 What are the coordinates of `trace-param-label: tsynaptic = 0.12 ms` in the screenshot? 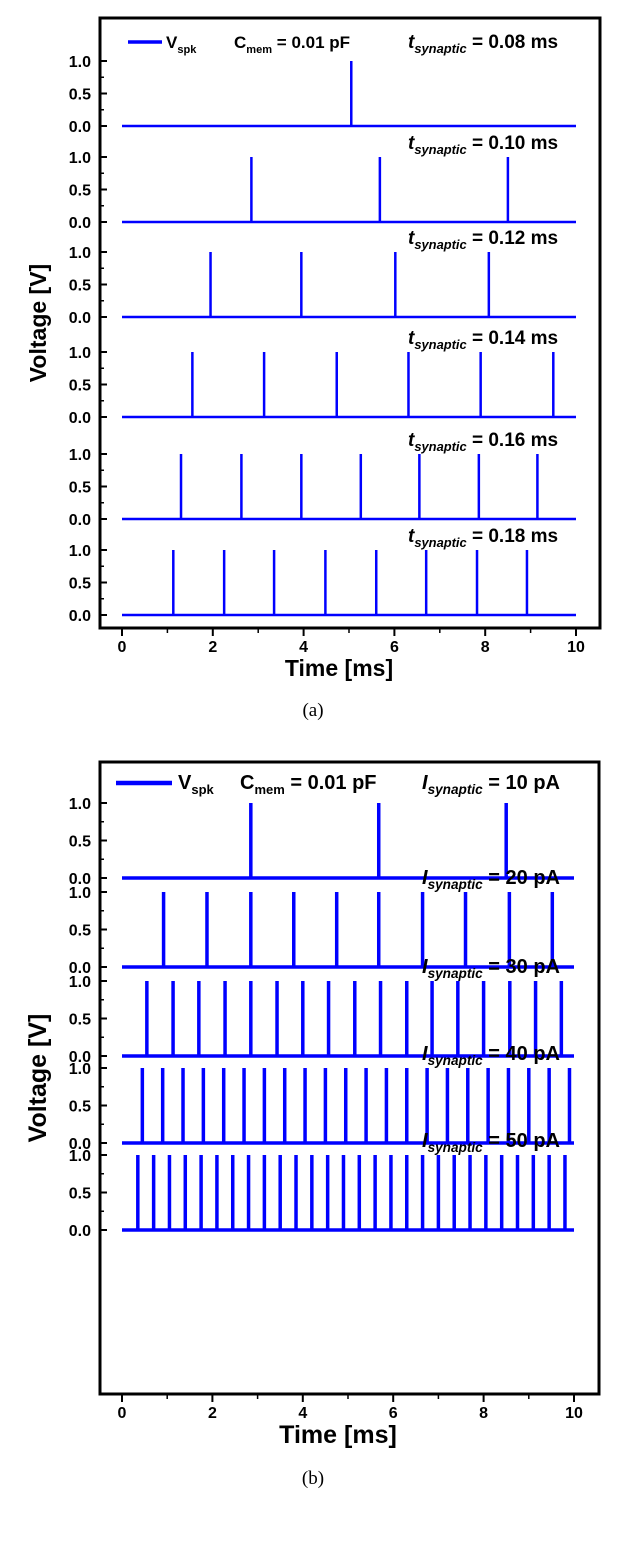 It's located at (483, 240).